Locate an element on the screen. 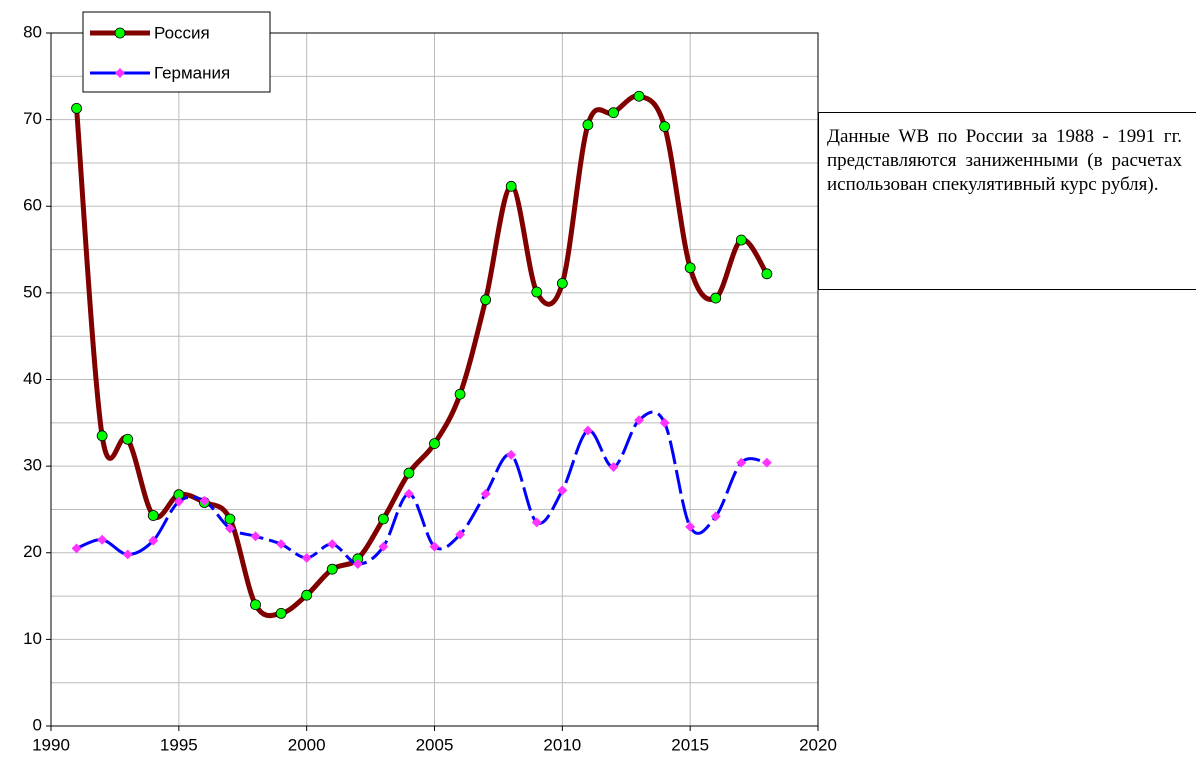 The image size is (1196, 761). y-tick-label: 60 is located at coordinates (32, 205).